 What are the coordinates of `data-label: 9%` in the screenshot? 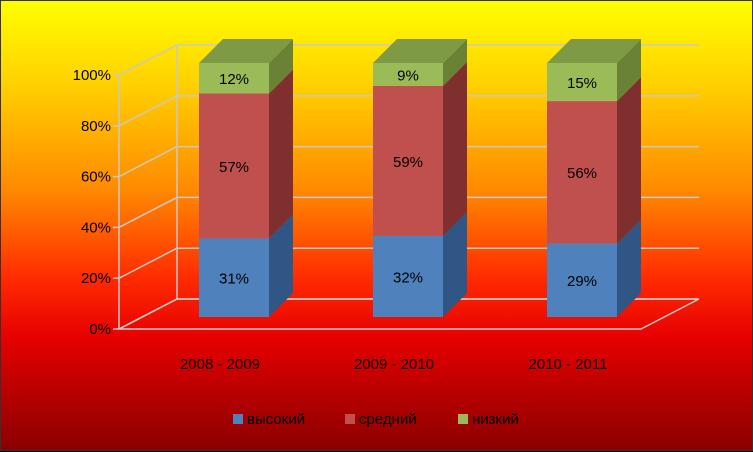 It's located at (408, 75).